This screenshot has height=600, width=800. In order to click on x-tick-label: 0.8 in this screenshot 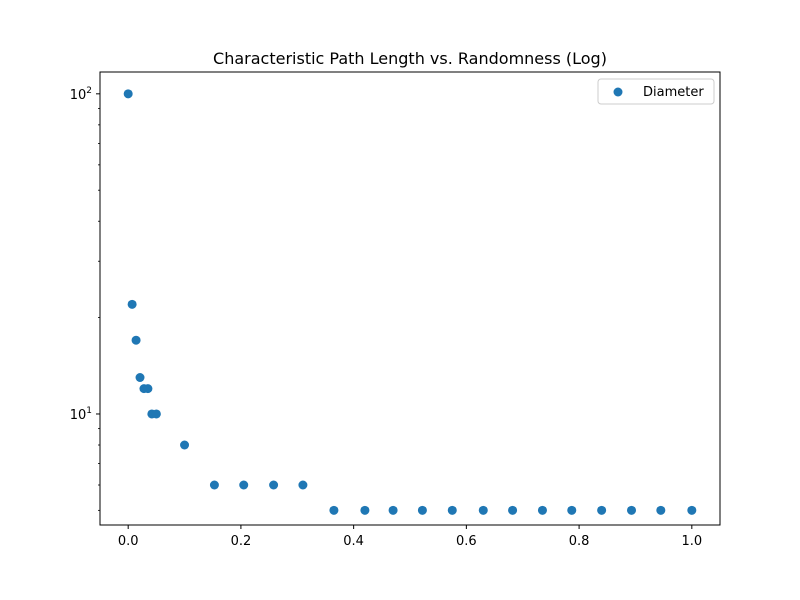, I will do `click(579, 541)`.